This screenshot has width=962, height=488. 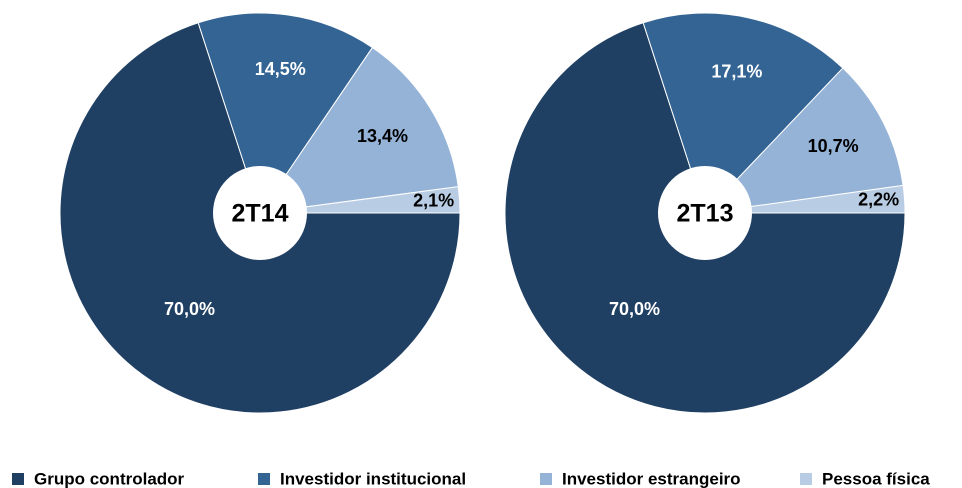 What do you see at coordinates (878, 200) in the screenshot?
I see `slice-label: 2,2%` at bounding box center [878, 200].